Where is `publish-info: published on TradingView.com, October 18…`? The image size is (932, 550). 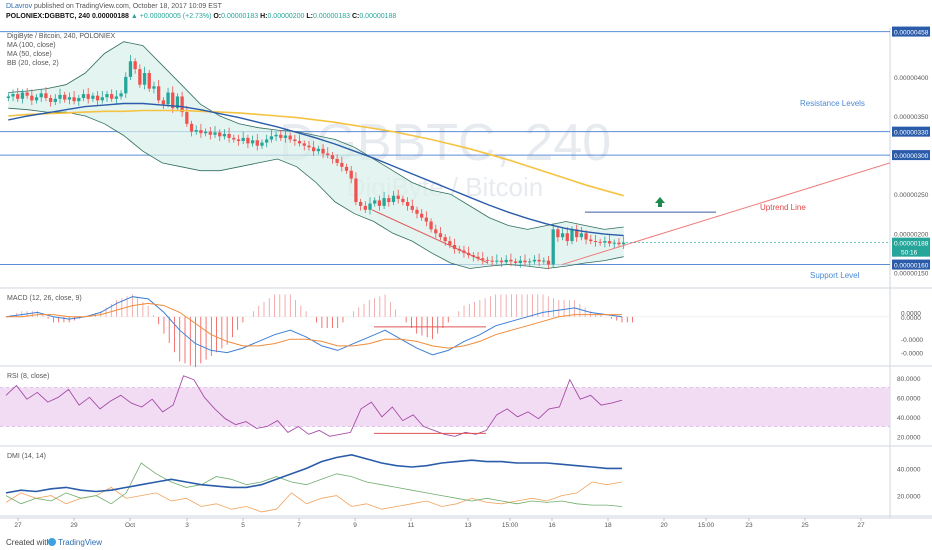 publish-info: published on TradingView.com, October 18… is located at coordinates (128, 6).